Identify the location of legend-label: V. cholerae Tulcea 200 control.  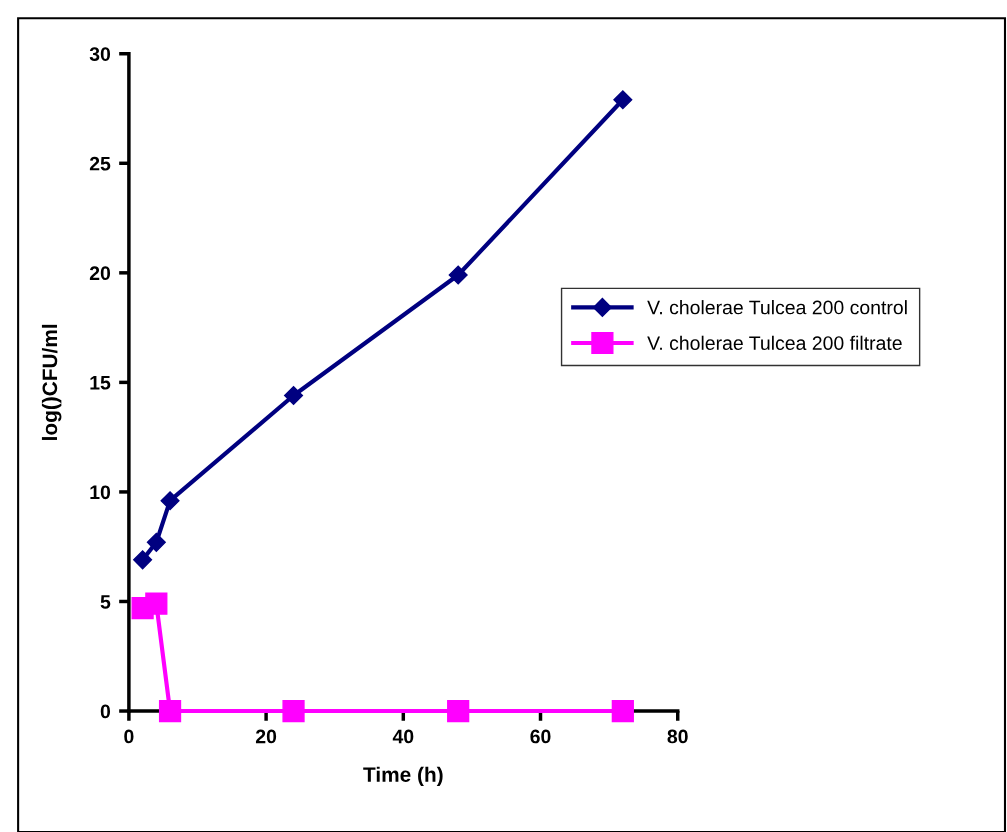
(777, 307).